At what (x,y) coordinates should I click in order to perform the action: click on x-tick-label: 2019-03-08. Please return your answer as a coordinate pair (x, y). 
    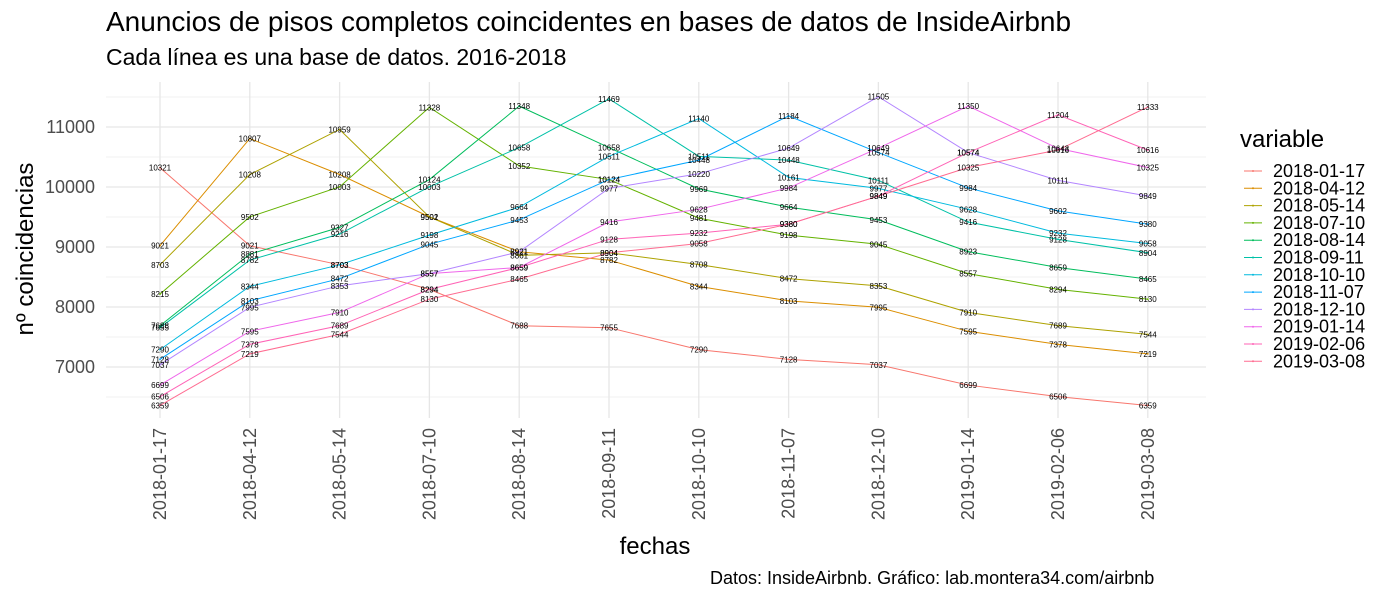
    Looking at the image, I should click on (1148, 474).